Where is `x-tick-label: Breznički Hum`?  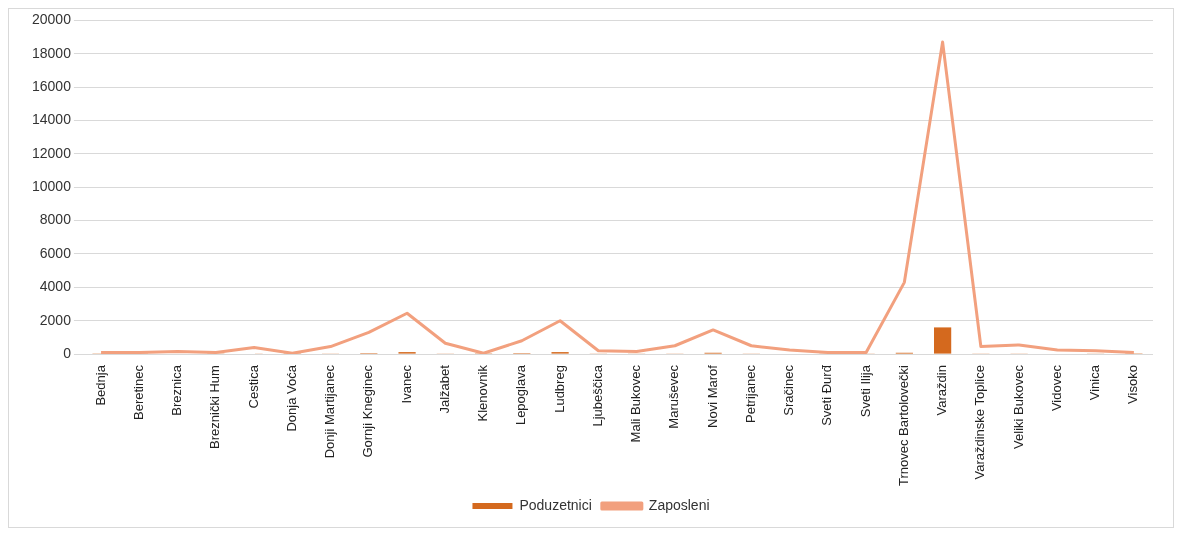 x-tick-label: Breznički Hum is located at coordinates (215, 407).